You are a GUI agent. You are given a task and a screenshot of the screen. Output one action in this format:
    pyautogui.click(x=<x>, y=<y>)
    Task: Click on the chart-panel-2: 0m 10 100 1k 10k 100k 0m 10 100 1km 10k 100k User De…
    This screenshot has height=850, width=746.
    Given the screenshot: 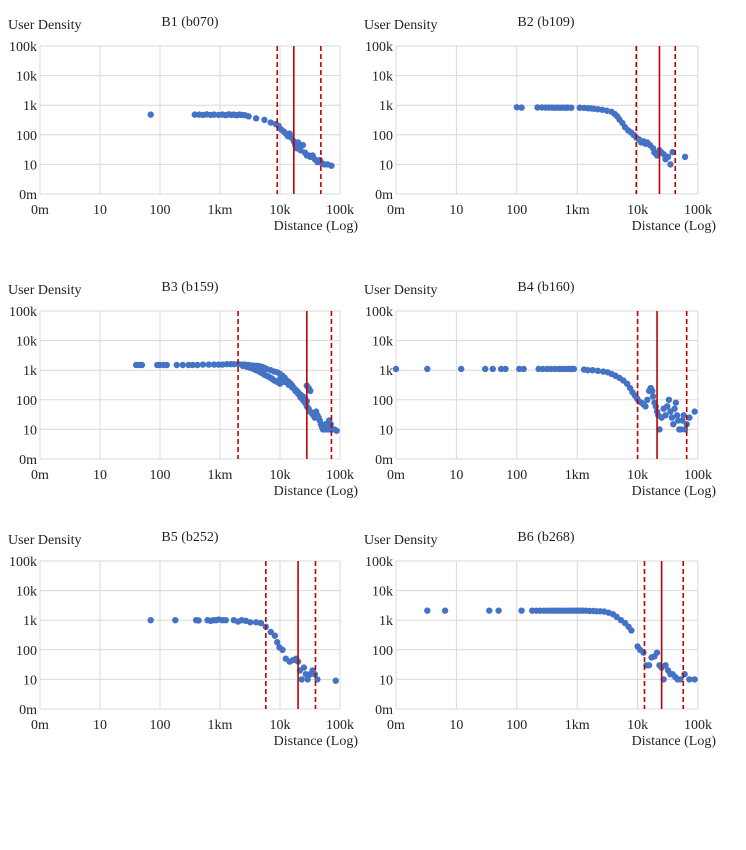 What is the action you would take?
    pyautogui.click(x=540, y=124)
    